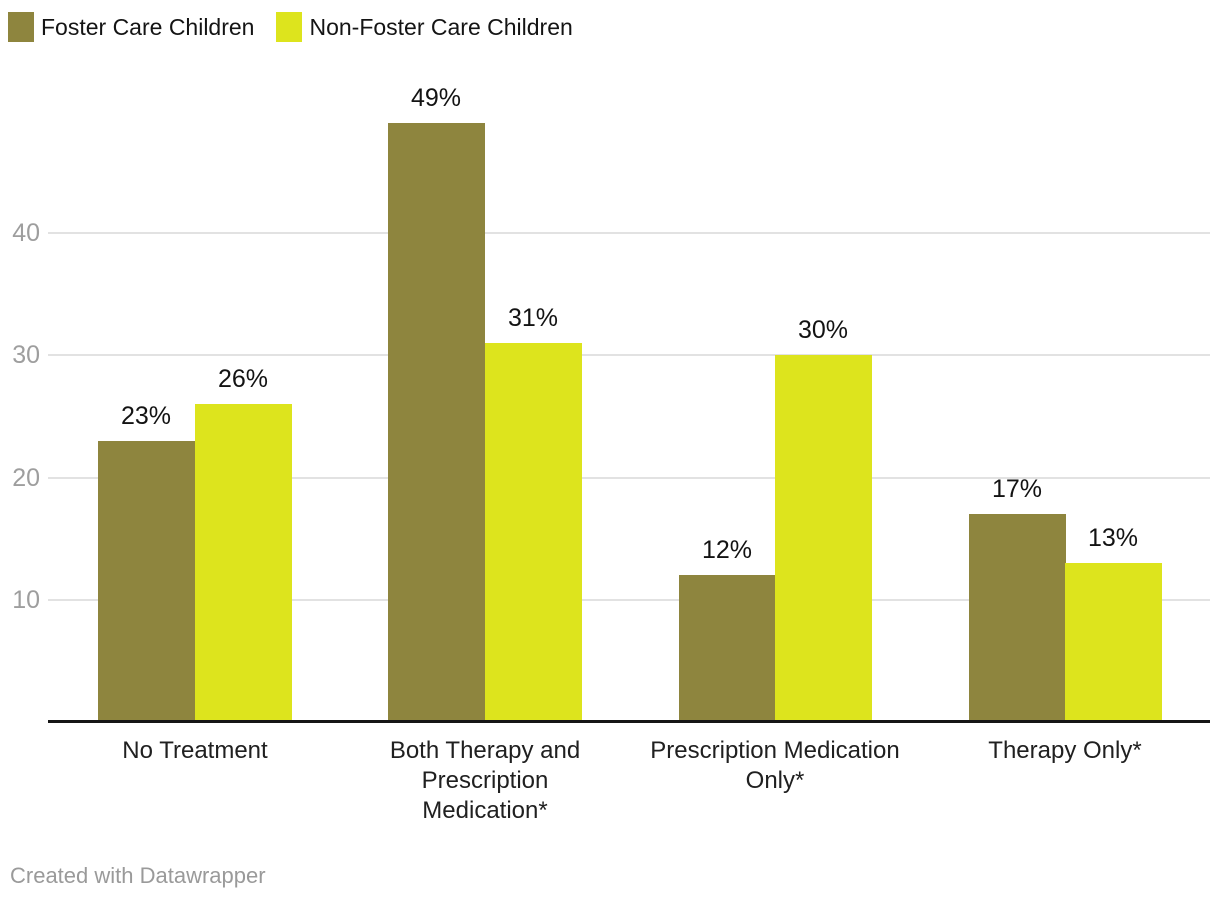 The width and height of the screenshot is (1220, 900). Describe the element at coordinates (629, 721) in the screenshot. I see `x-axis-line` at that location.